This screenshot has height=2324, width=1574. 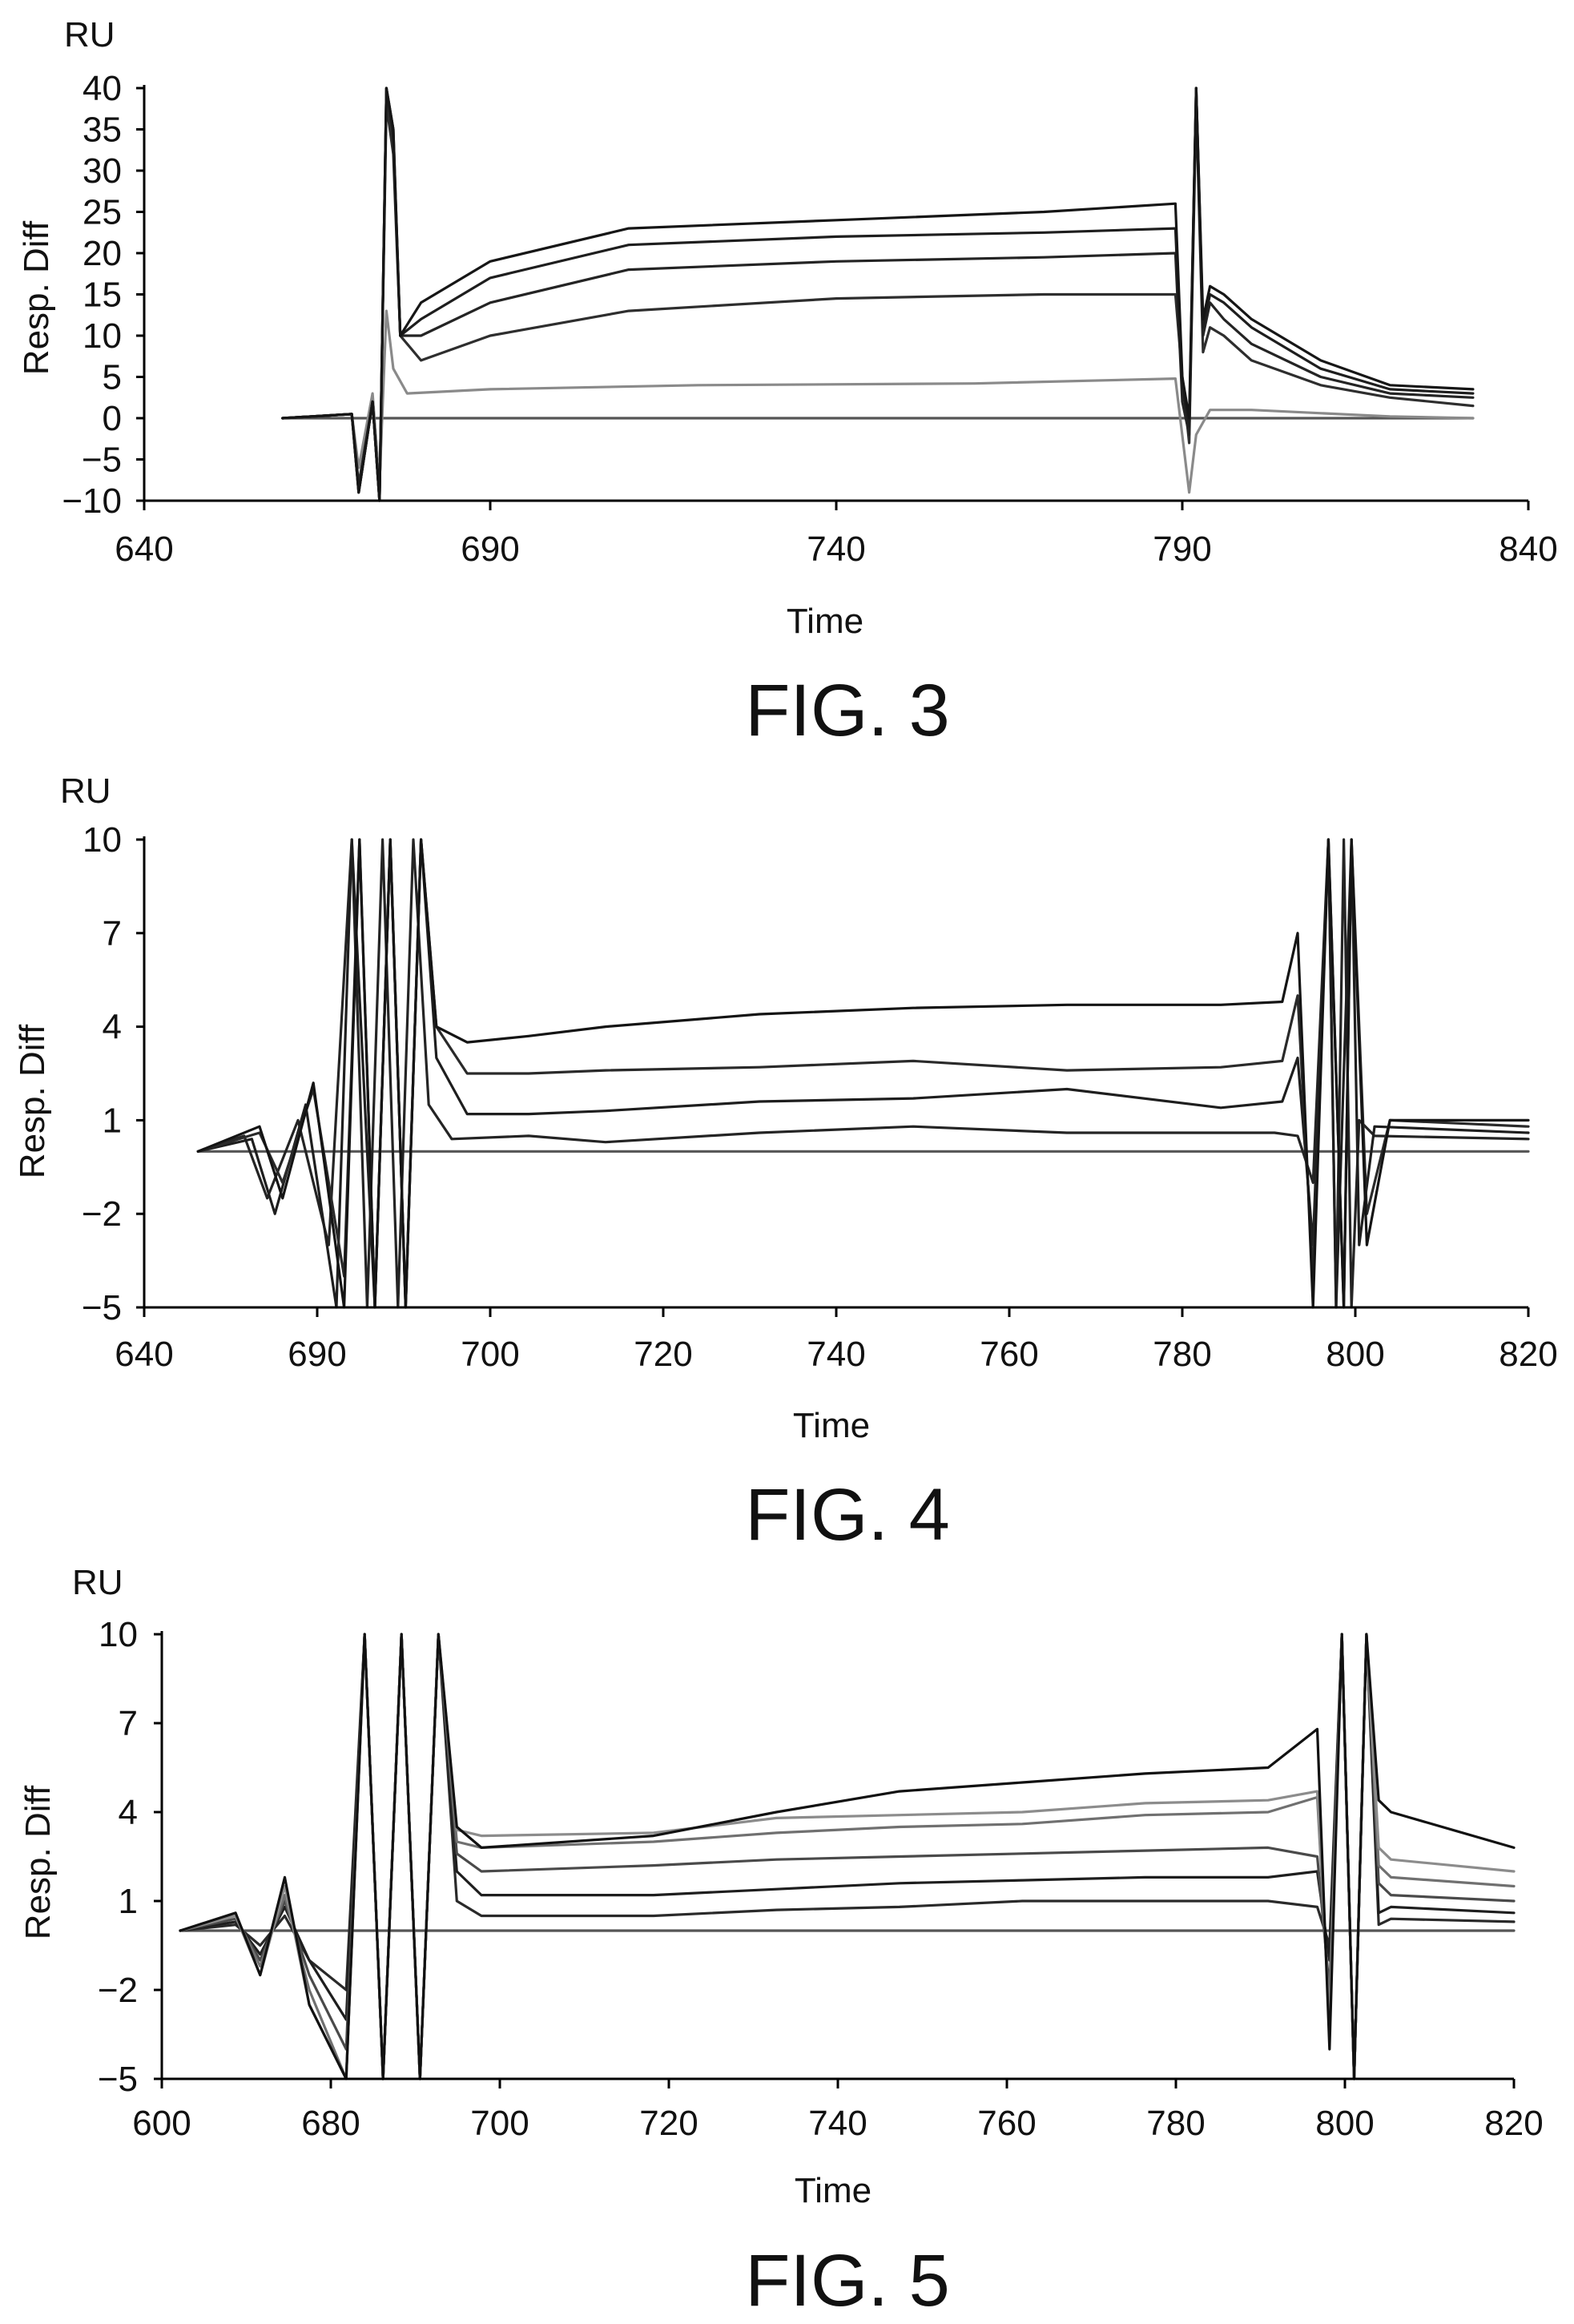 What do you see at coordinates (112, 418) in the screenshot?
I see `y-tick-label: 0` at bounding box center [112, 418].